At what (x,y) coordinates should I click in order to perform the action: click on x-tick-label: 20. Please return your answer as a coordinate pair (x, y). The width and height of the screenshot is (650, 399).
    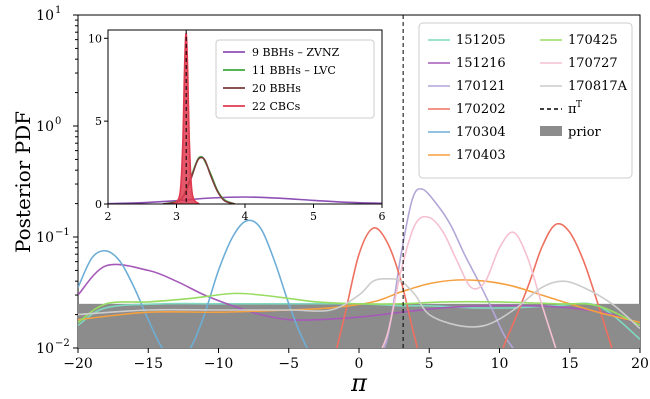
    Looking at the image, I should click on (640, 364).